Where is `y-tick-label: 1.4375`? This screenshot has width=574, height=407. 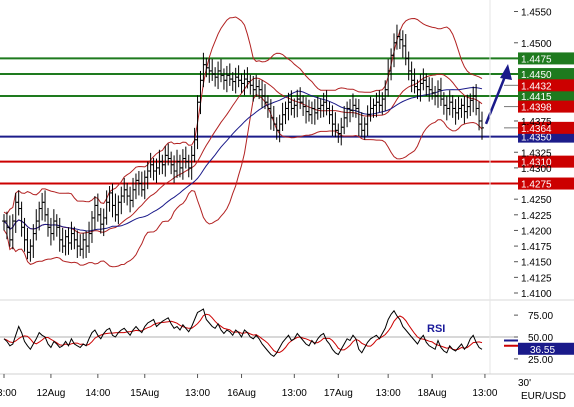 y-tick-label: 1.4375 is located at coordinates (536, 122).